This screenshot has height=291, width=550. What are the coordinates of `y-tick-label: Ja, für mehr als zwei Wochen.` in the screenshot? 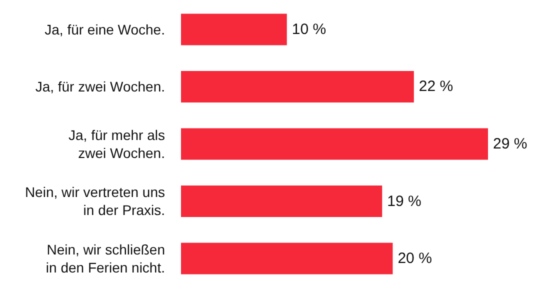 It's located at (116, 143).